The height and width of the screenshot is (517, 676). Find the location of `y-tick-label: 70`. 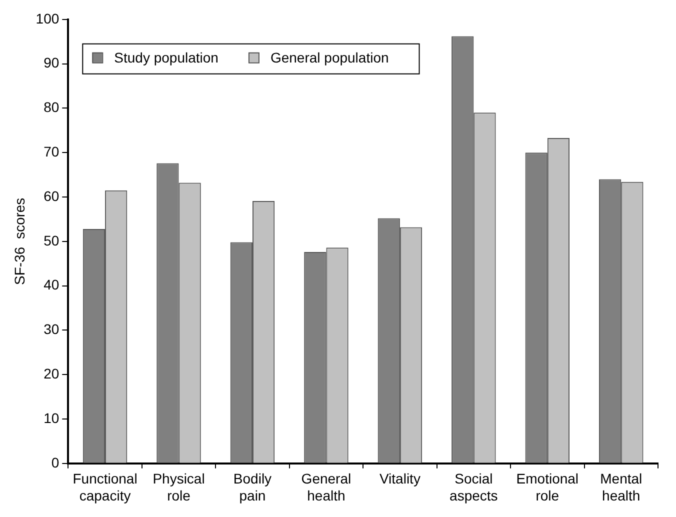

y-tick-label: 70 is located at coordinates (52, 151).